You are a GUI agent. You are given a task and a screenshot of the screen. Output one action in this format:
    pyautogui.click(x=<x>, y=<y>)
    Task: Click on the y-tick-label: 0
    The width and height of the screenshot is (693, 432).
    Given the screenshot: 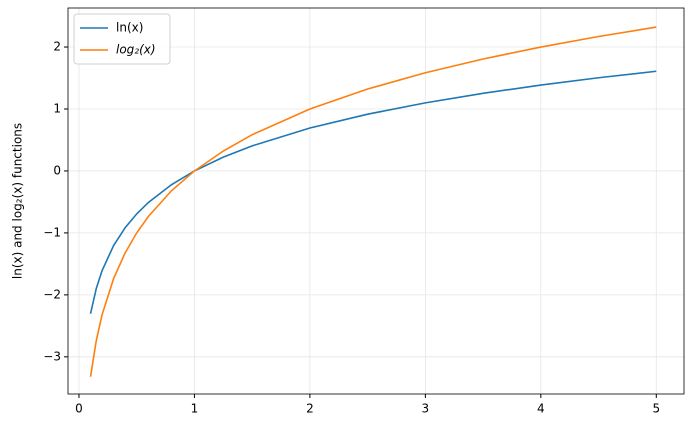 What is the action you would take?
    pyautogui.click(x=57, y=170)
    